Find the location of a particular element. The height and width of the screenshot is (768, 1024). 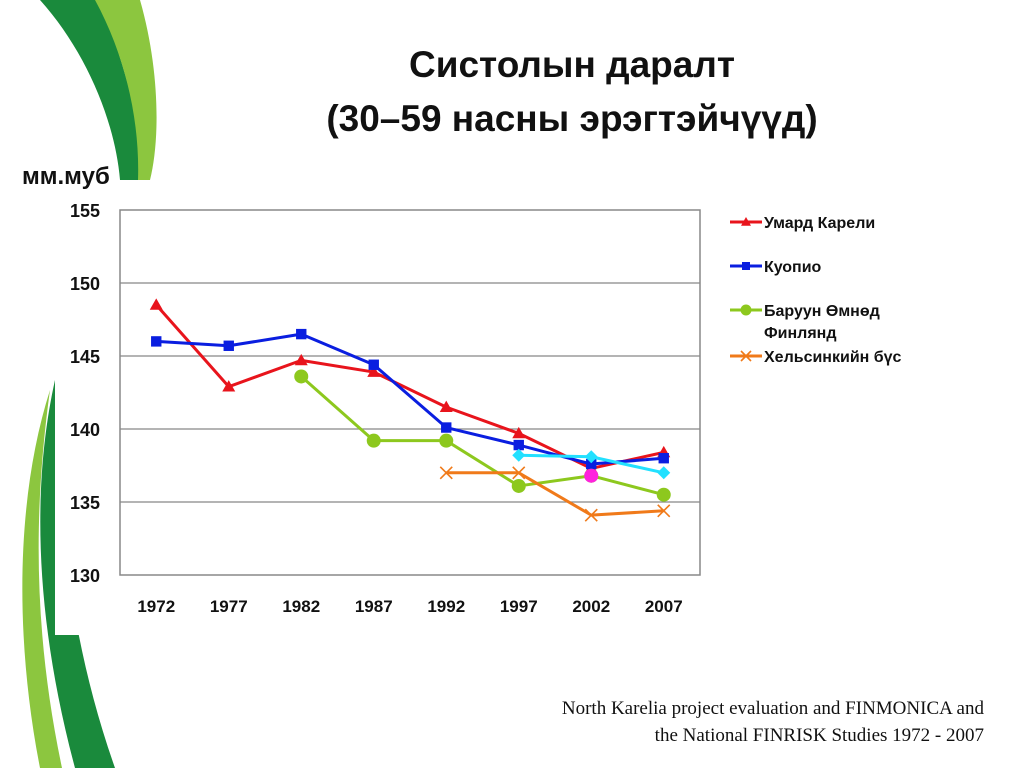

y-tick-label: 145 is located at coordinates (85, 357).